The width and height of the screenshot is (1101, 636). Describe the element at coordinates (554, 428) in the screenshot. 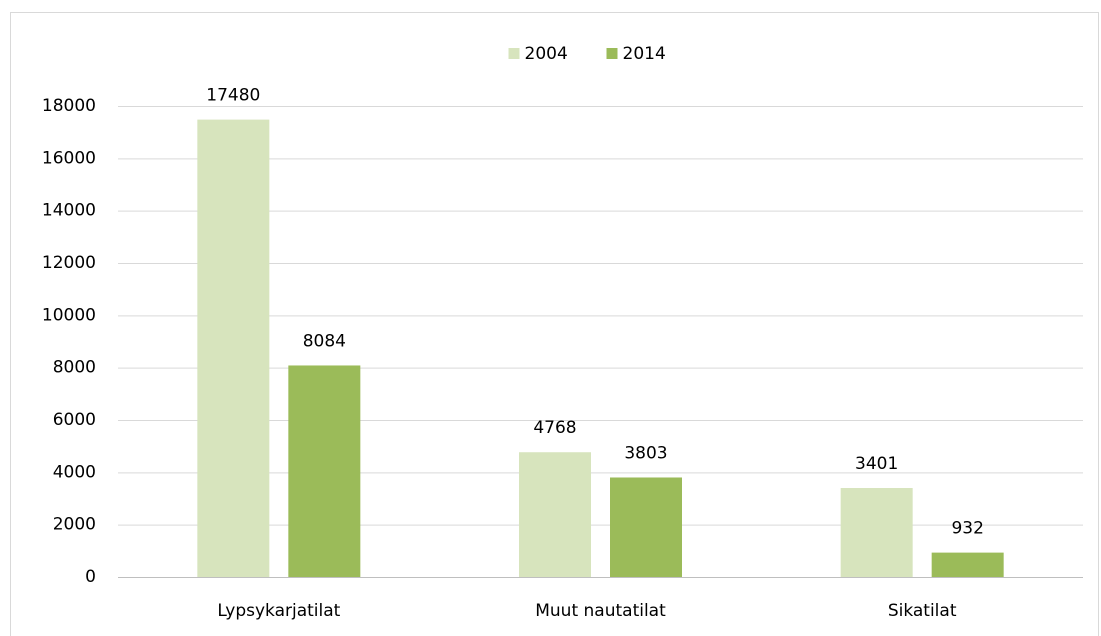

I see `data-label: 4768` at that location.